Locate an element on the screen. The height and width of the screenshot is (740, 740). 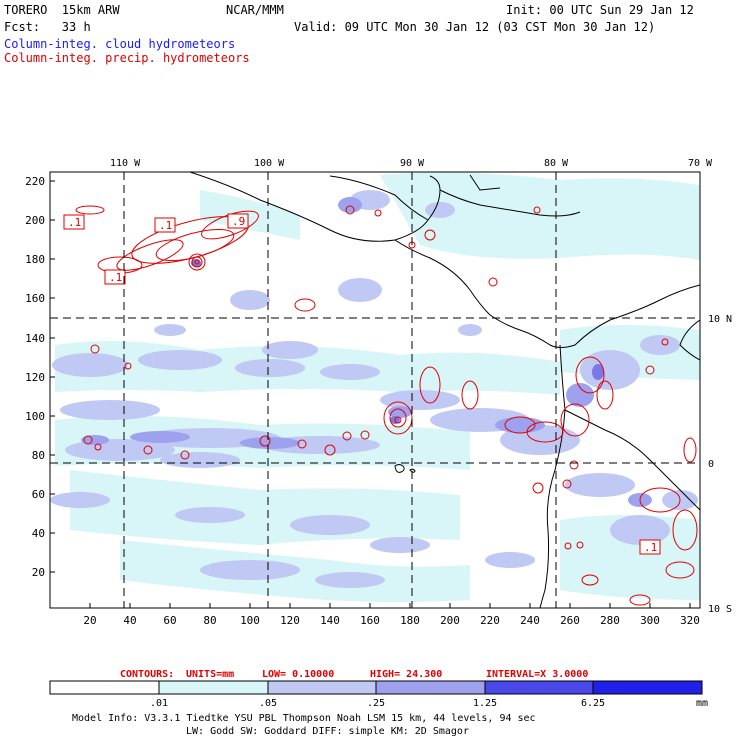
y-tick-labels: 220 200 180 160 140 120 100 80 60 40 20 is located at coordinates (35, 377).